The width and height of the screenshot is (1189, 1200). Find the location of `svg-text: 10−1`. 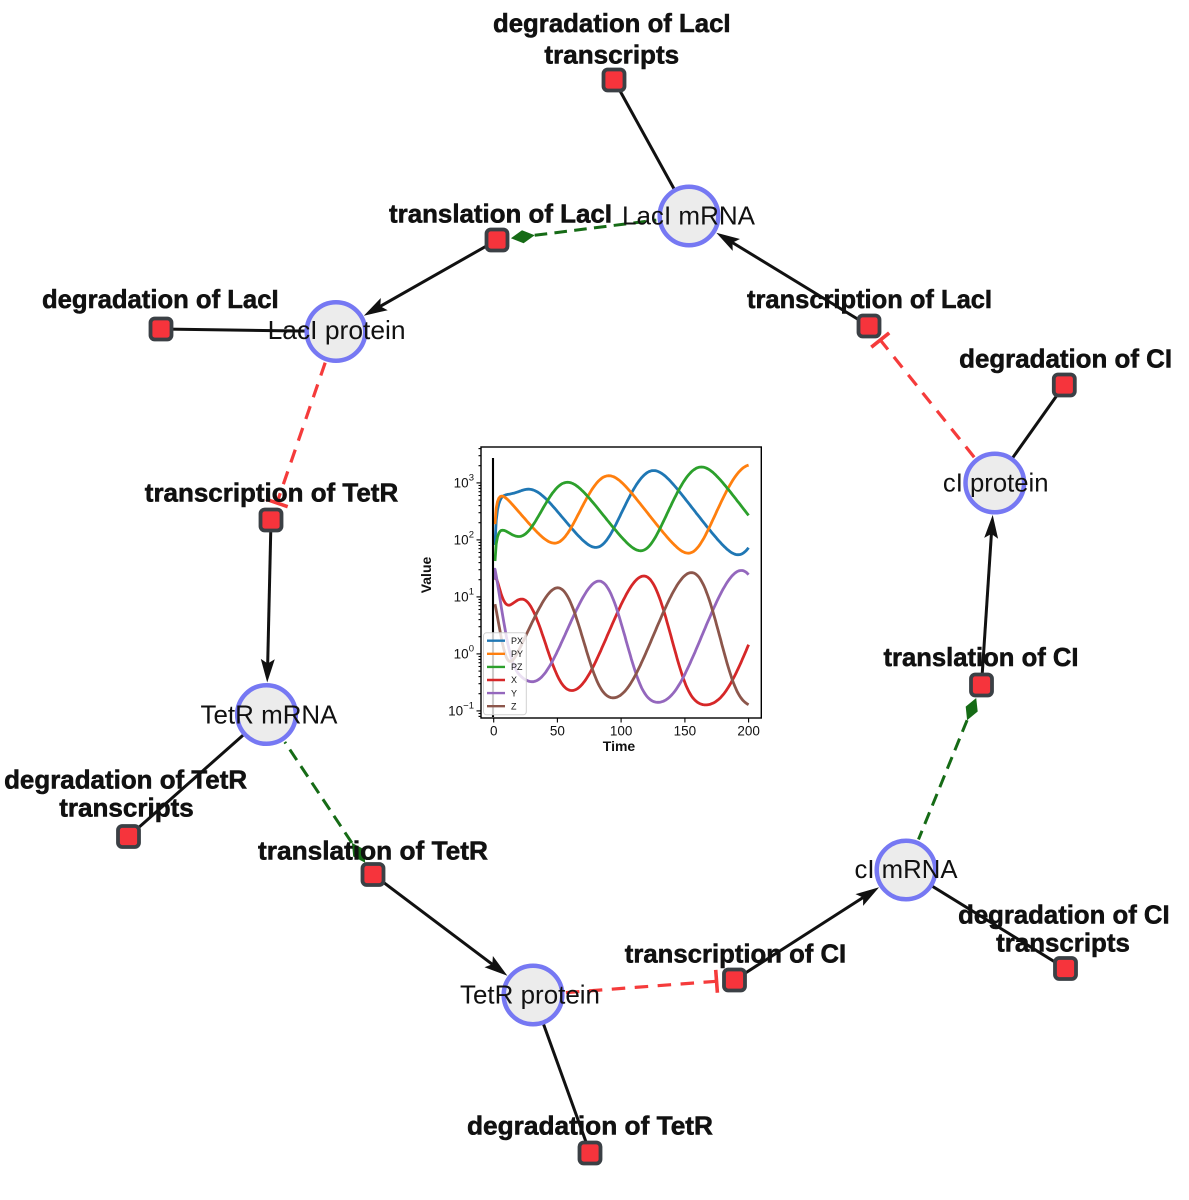

svg-text: 10−1 is located at coordinates (461, 709).